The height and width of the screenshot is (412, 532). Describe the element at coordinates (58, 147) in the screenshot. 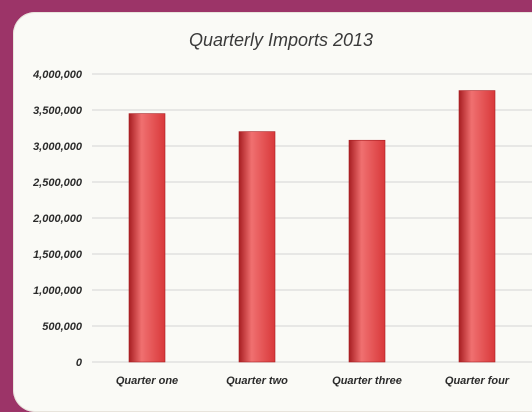

I see `y-tick-label: 3,000,000` at that location.